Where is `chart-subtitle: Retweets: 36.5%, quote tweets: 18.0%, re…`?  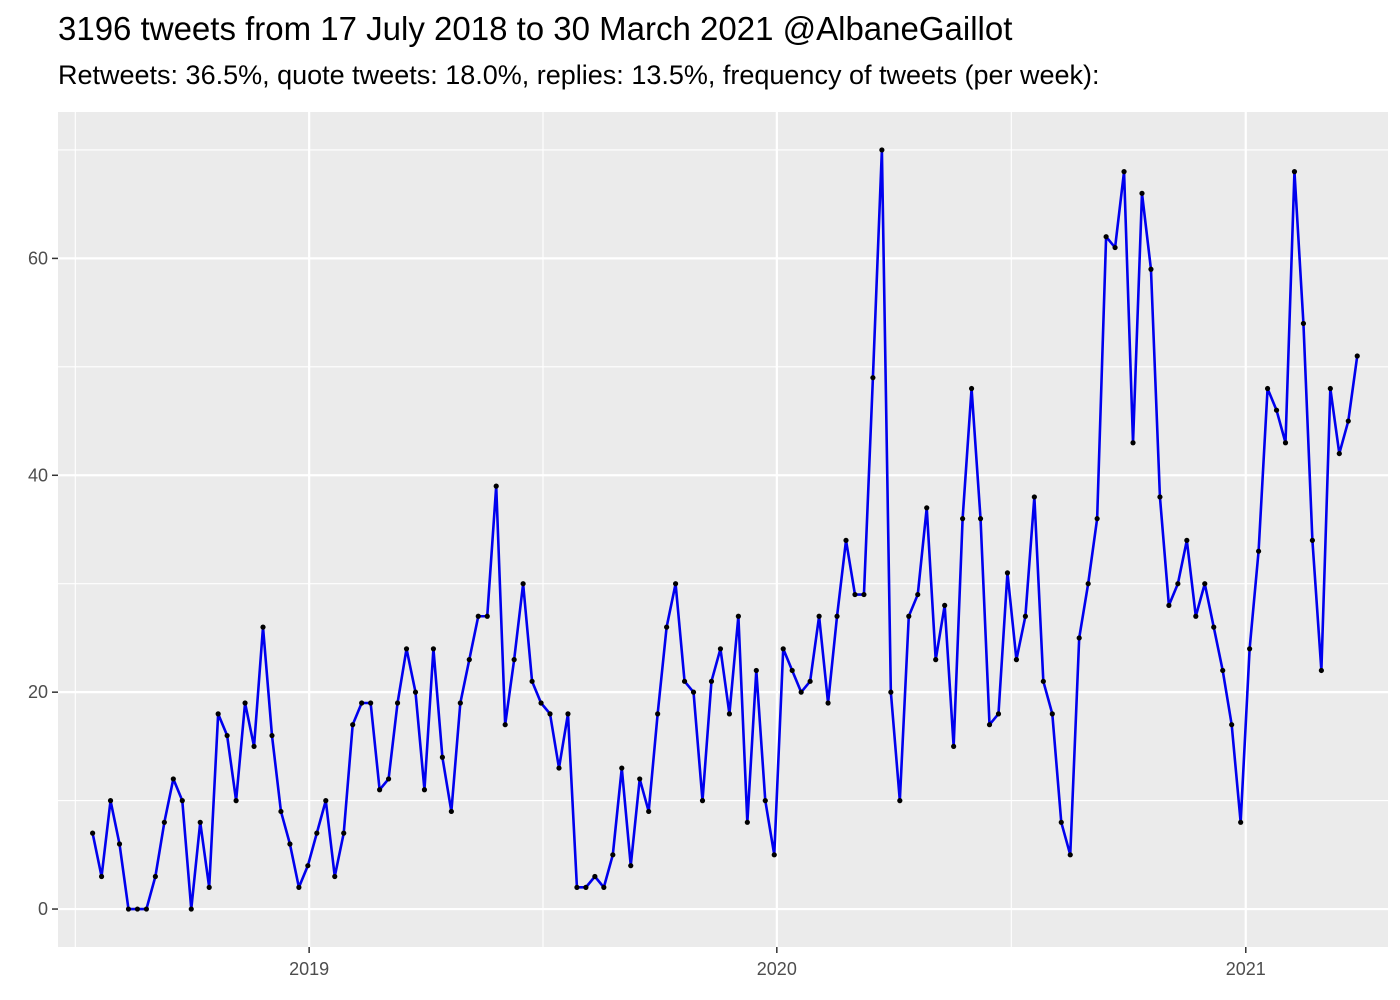
chart-subtitle: Retweets: 36.5%, quote tweets: 18.0%, re… is located at coordinates (579, 75).